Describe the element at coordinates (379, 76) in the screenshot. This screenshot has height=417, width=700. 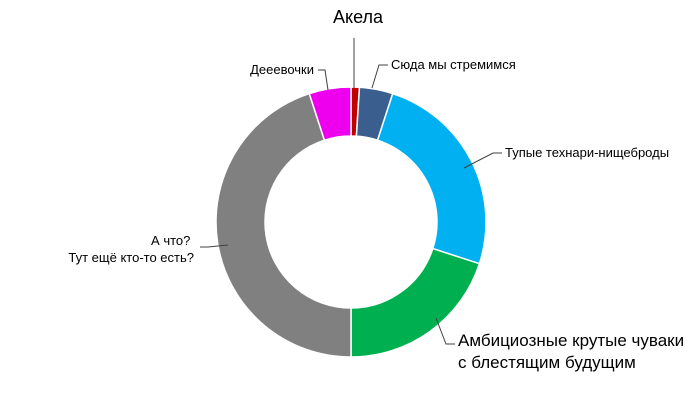
I see `leader-line-syuda` at that location.